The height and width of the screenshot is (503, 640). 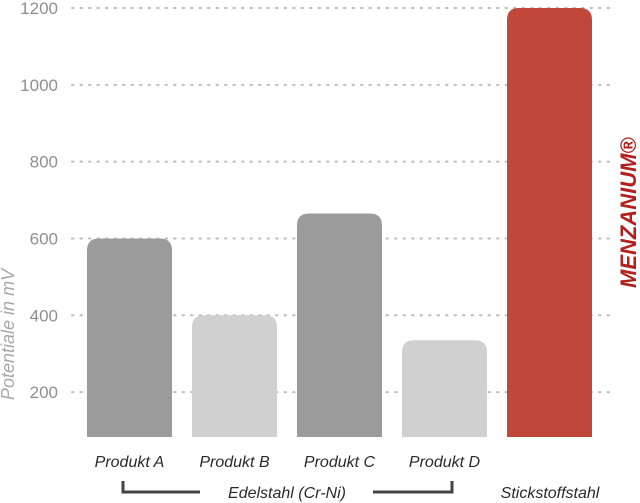 I want to click on y-tick-label: 200, so click(x=44, y=392).